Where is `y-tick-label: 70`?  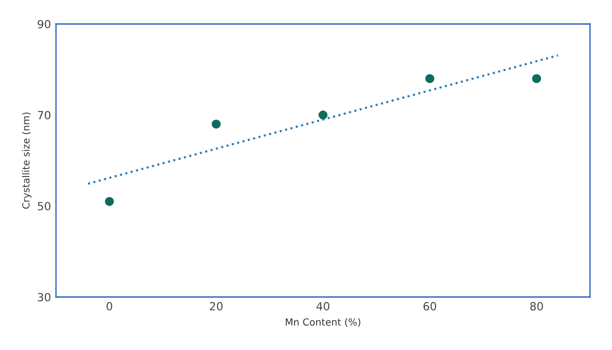
y-tick-label: 70 is located at coordinates (44, 115).